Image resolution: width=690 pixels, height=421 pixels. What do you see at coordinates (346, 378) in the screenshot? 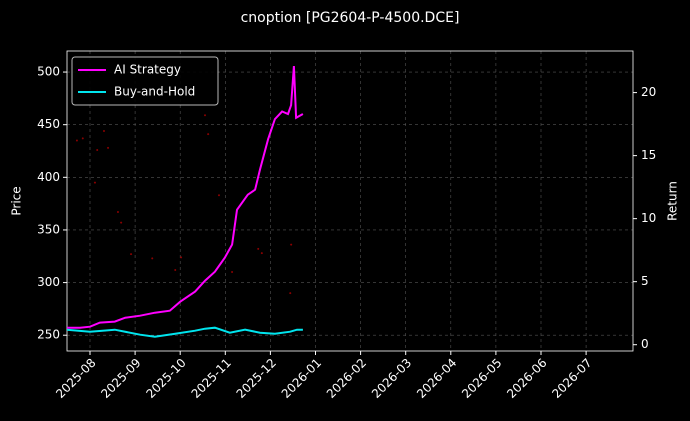
I see `x-tick-label: 2026-02` at bounding box center [346, 378].